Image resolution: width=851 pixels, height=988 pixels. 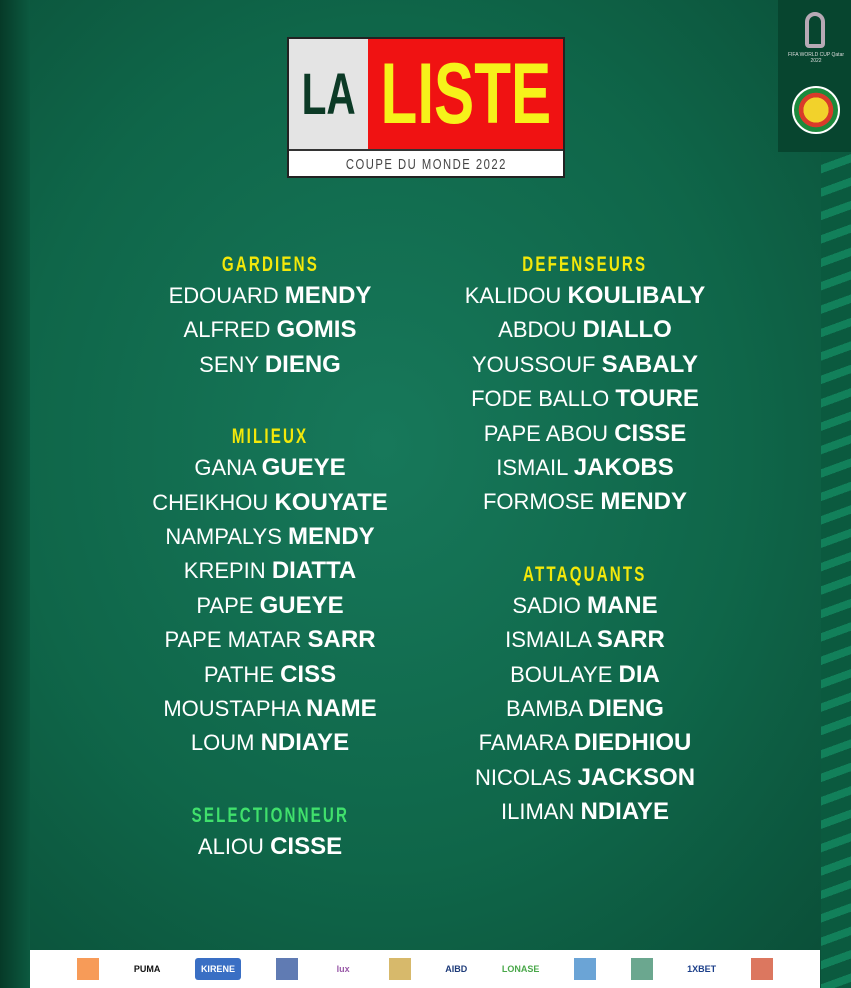 I want to click on player-name: YOUSSOUF SABALY, so click(x=585, y=365).